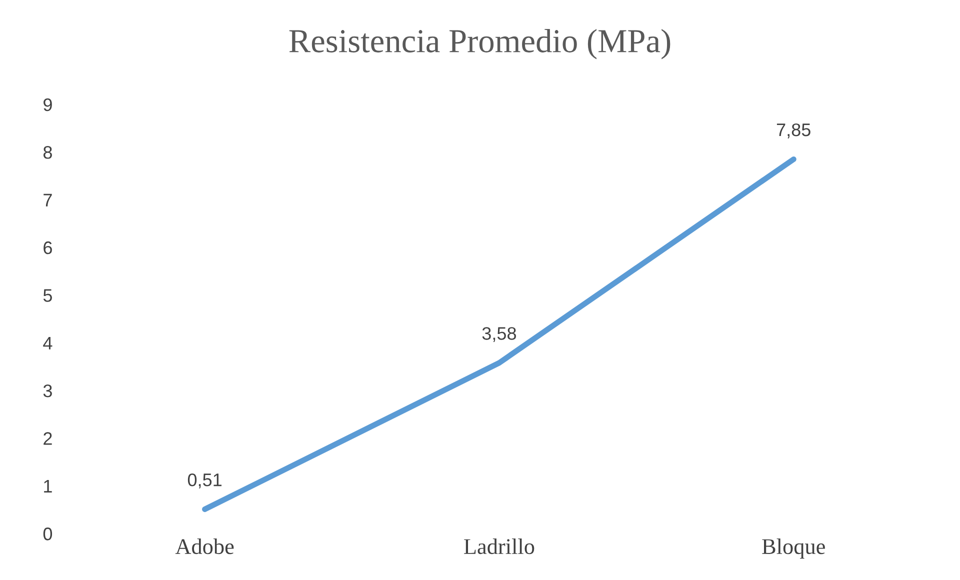  What do you see at coordinates (499, 334) in the screenshot?
I see `data-label: 3,58` at bounding box center [499, 334].